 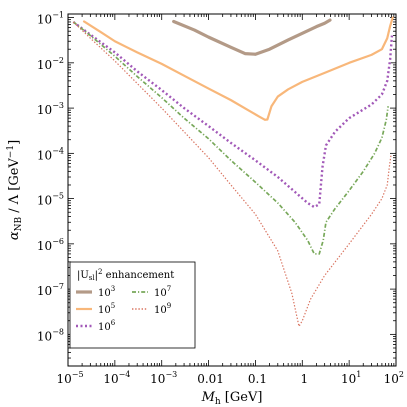 I want to click on y-tick-label: 10⁻⁷, so click(x=50, y=290).